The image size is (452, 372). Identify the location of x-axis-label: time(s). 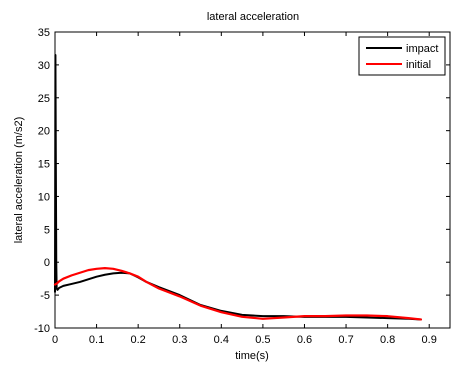
(252, 356).